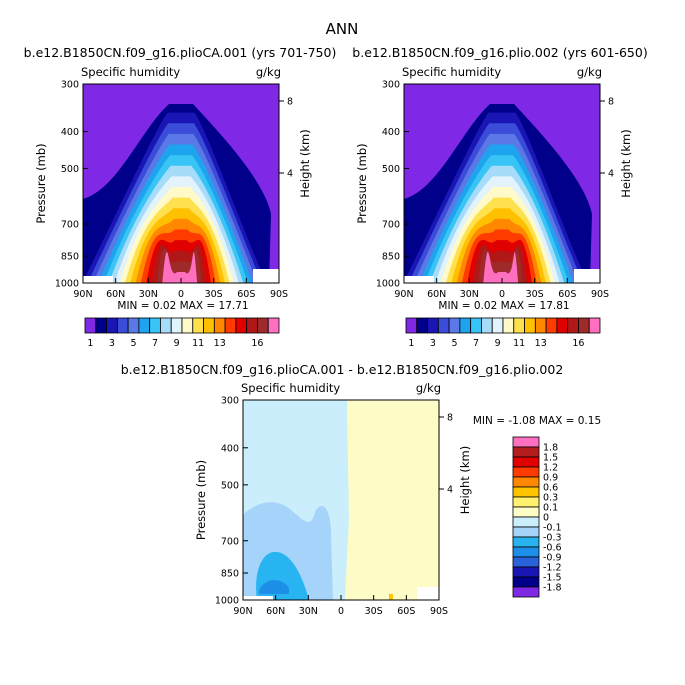  Describe the element at coordinates (535, 294) in the screenshot. I see `x-tick-label: 30S` at that location.